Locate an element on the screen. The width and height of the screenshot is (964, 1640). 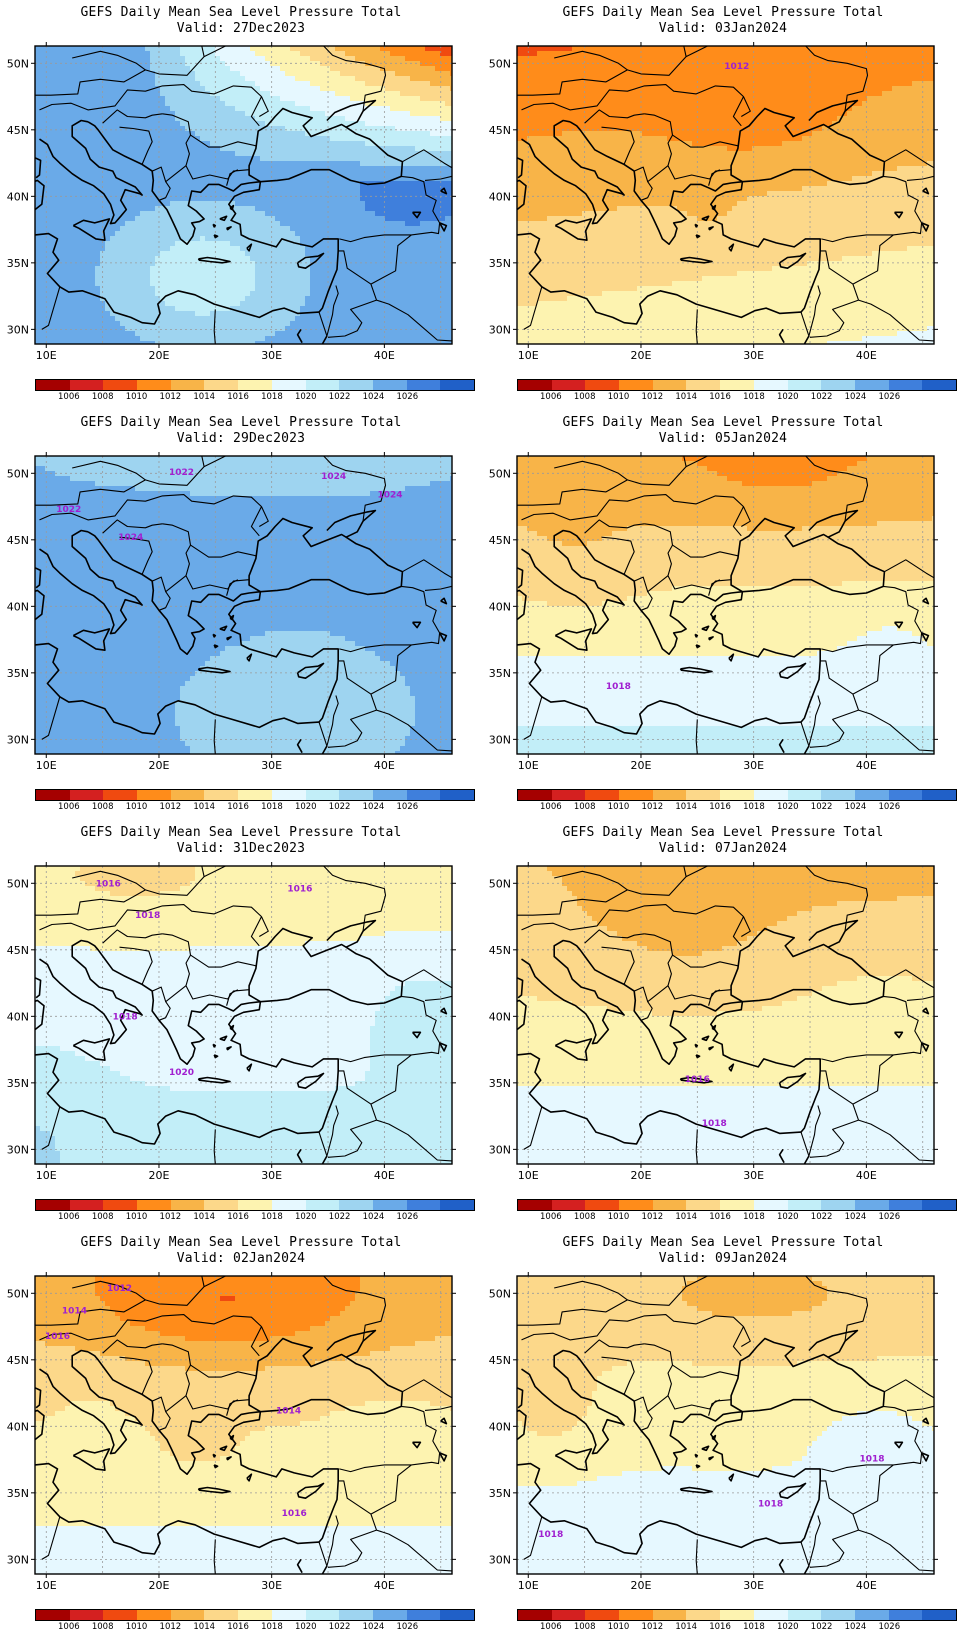
pressure-fill is located at coordinates (725, 1015).